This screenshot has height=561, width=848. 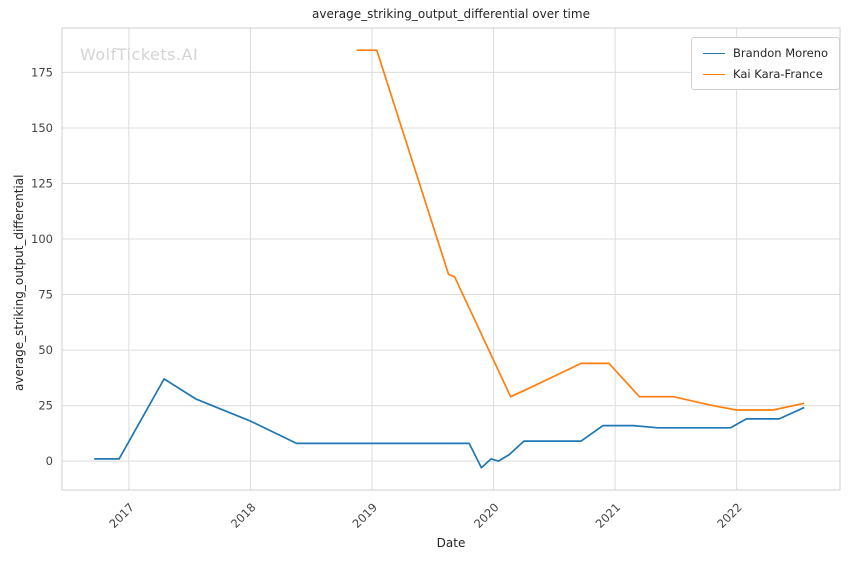 What do you see at coordinates (121, 515) in the screenshot?
I see `x-tick-label: 2017` at bounding box center [121, 515].